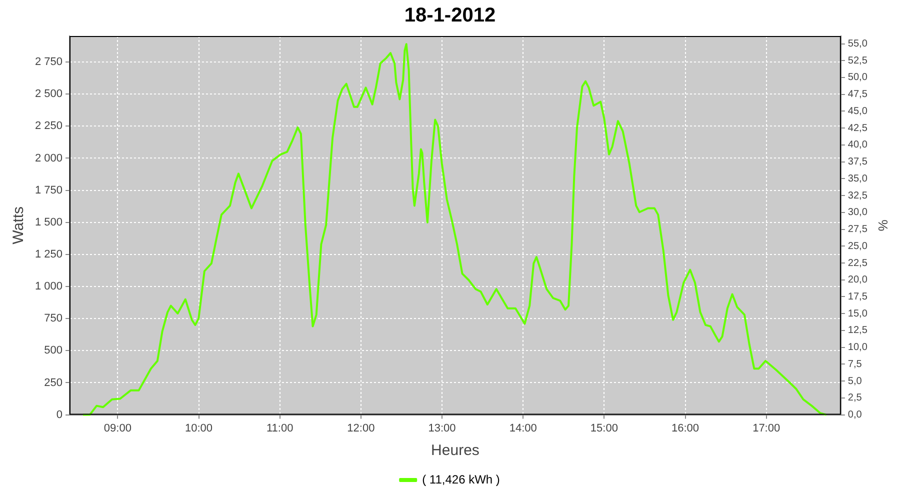  What do you see at coordinates (523, 428) in the screenshot?
I see `x-tick-label: 14:00` at bounding box center [523, 428].